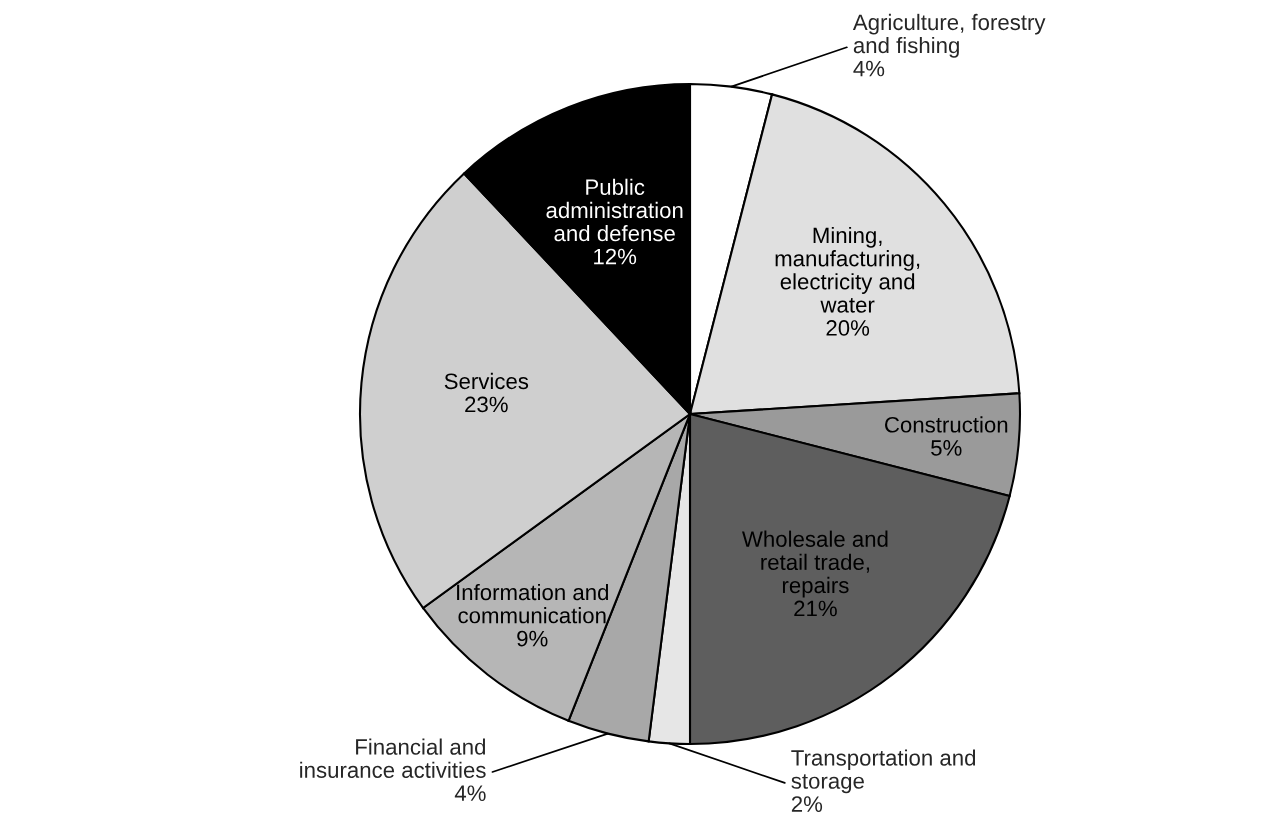  I want to click on data-label: 9%, so click(532, 638).